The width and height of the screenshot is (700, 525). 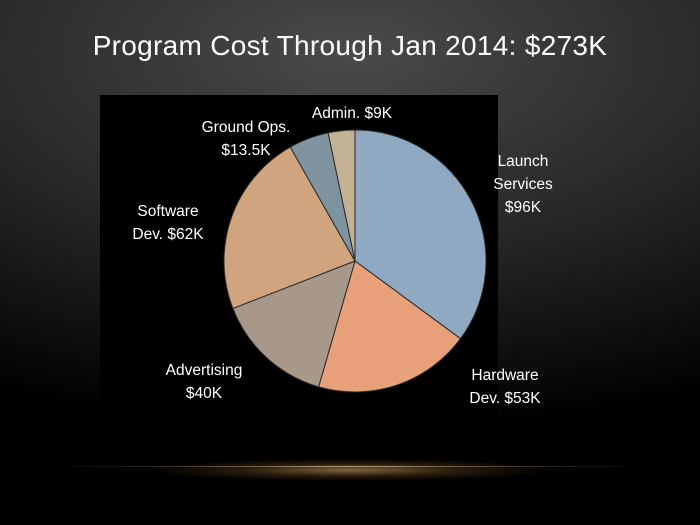 What do you see at coordinates (294, 324) in the screenshot?
I see `pie-slice-advertising` at bounding box center [294, 324].